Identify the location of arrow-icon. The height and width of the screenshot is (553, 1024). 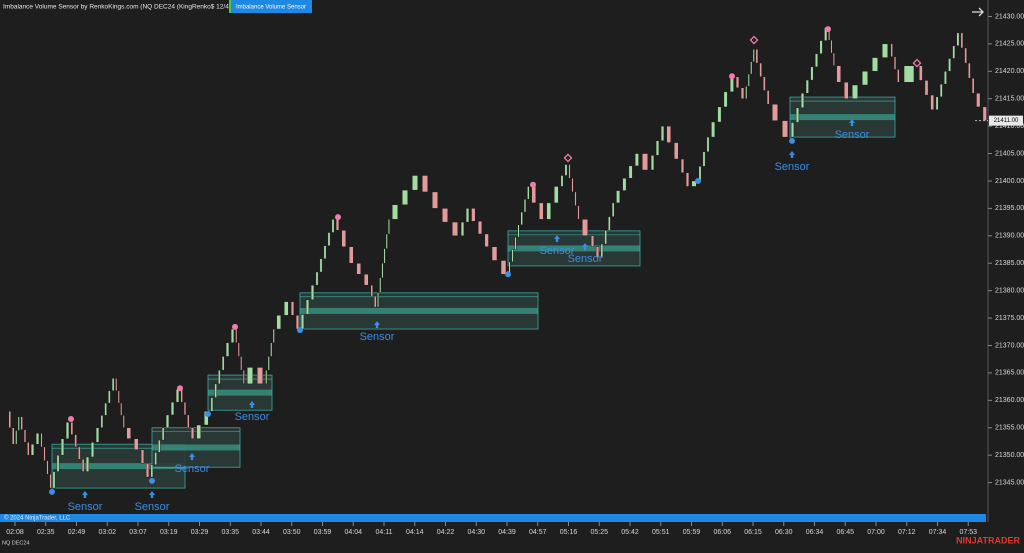
(978, 12).